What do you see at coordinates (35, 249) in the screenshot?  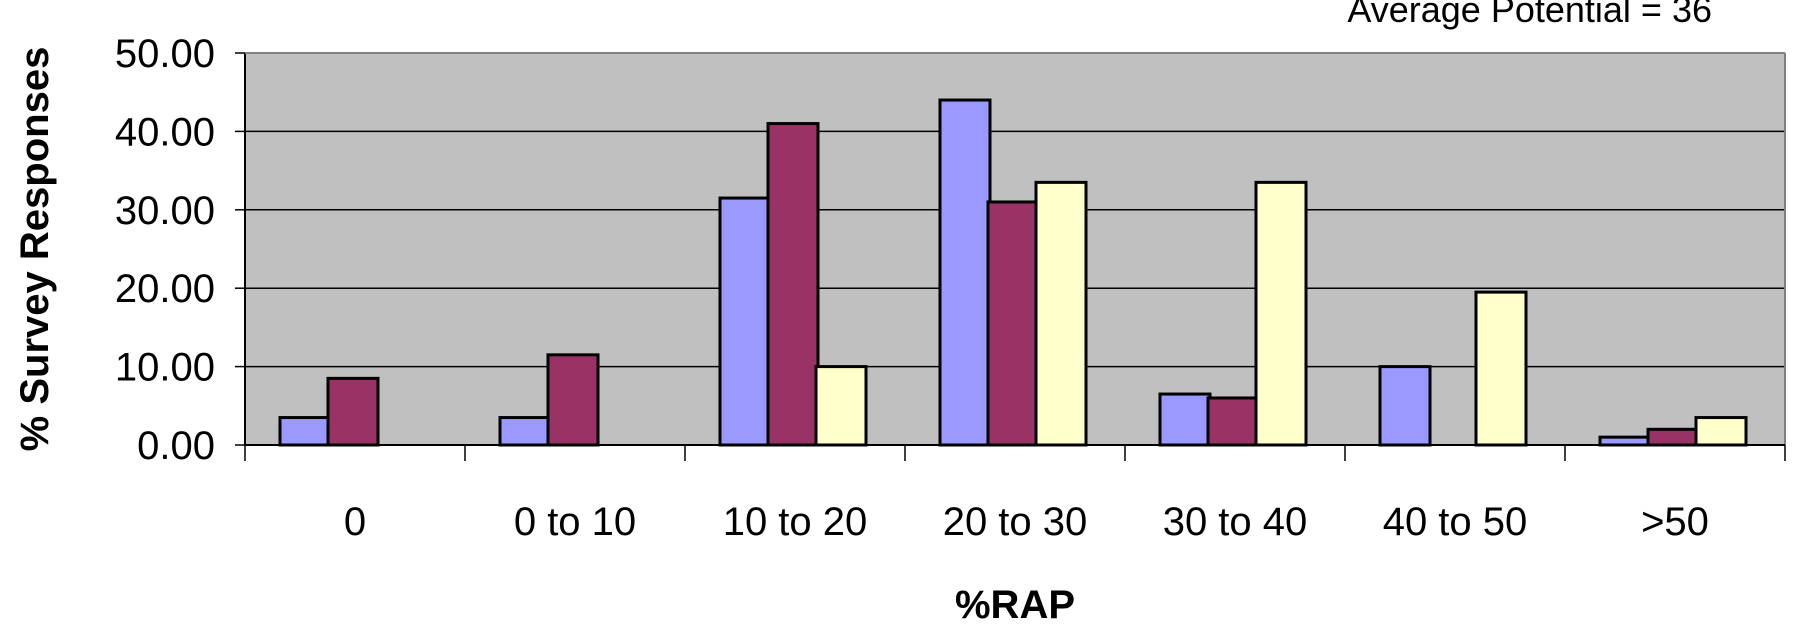 I see `y-axis-title: % Survey Responses` at bounding box center [35, 249].